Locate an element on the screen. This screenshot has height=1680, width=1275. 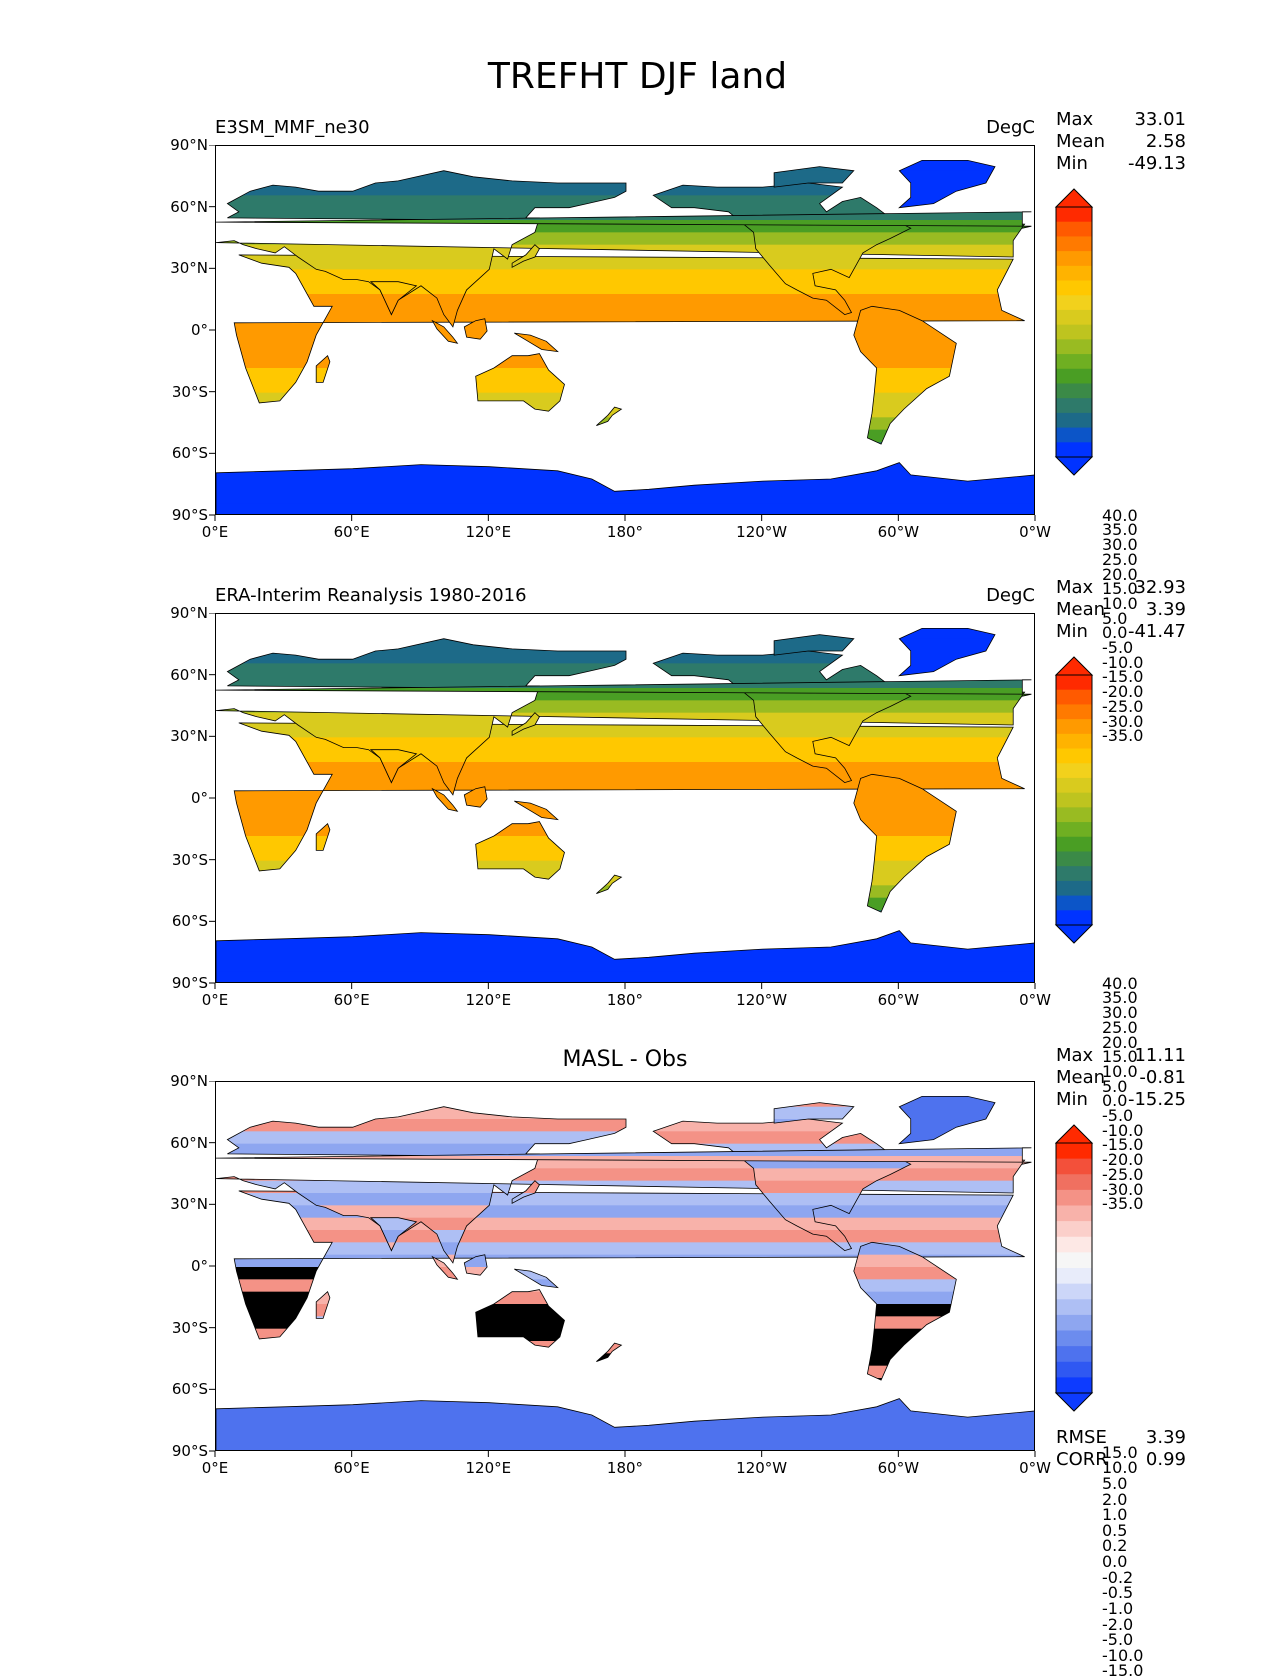
colorbar-tick-label: -0.2 is located at coordinates (1118, 1577).